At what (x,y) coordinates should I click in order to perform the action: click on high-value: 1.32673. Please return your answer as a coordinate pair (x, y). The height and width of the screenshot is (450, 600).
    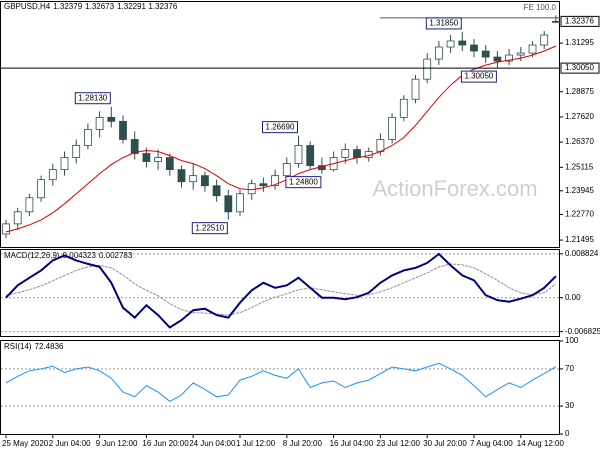
    Looking at the image, I should click on (99, 6).